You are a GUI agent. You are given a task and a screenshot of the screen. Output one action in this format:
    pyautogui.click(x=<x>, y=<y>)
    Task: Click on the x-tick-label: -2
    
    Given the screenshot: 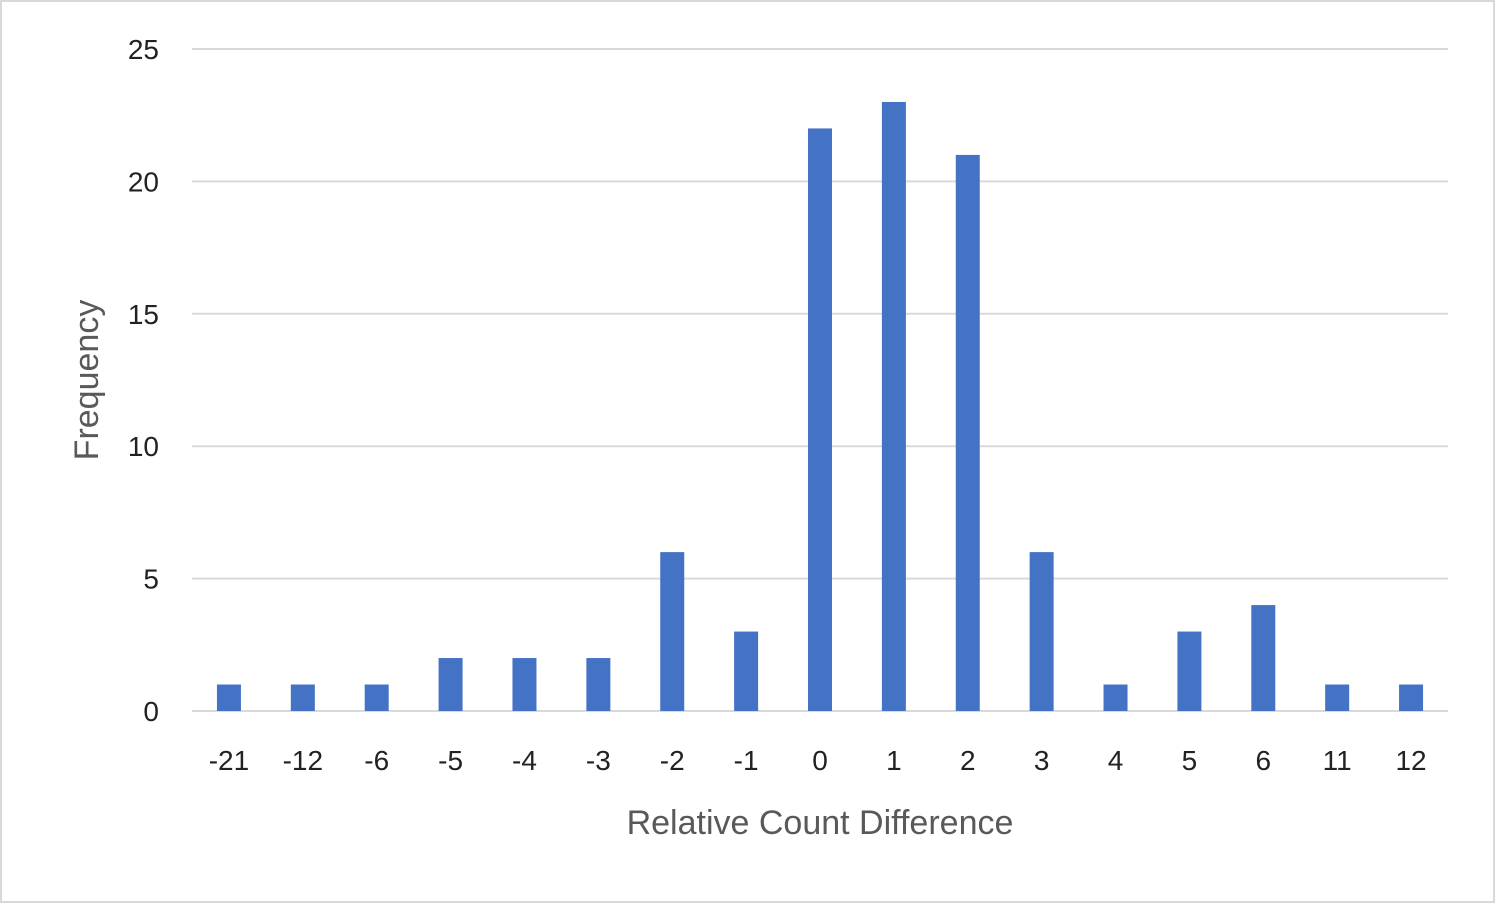 What is the action you would take?
    pyautogui.click(x=672, y=760)
    